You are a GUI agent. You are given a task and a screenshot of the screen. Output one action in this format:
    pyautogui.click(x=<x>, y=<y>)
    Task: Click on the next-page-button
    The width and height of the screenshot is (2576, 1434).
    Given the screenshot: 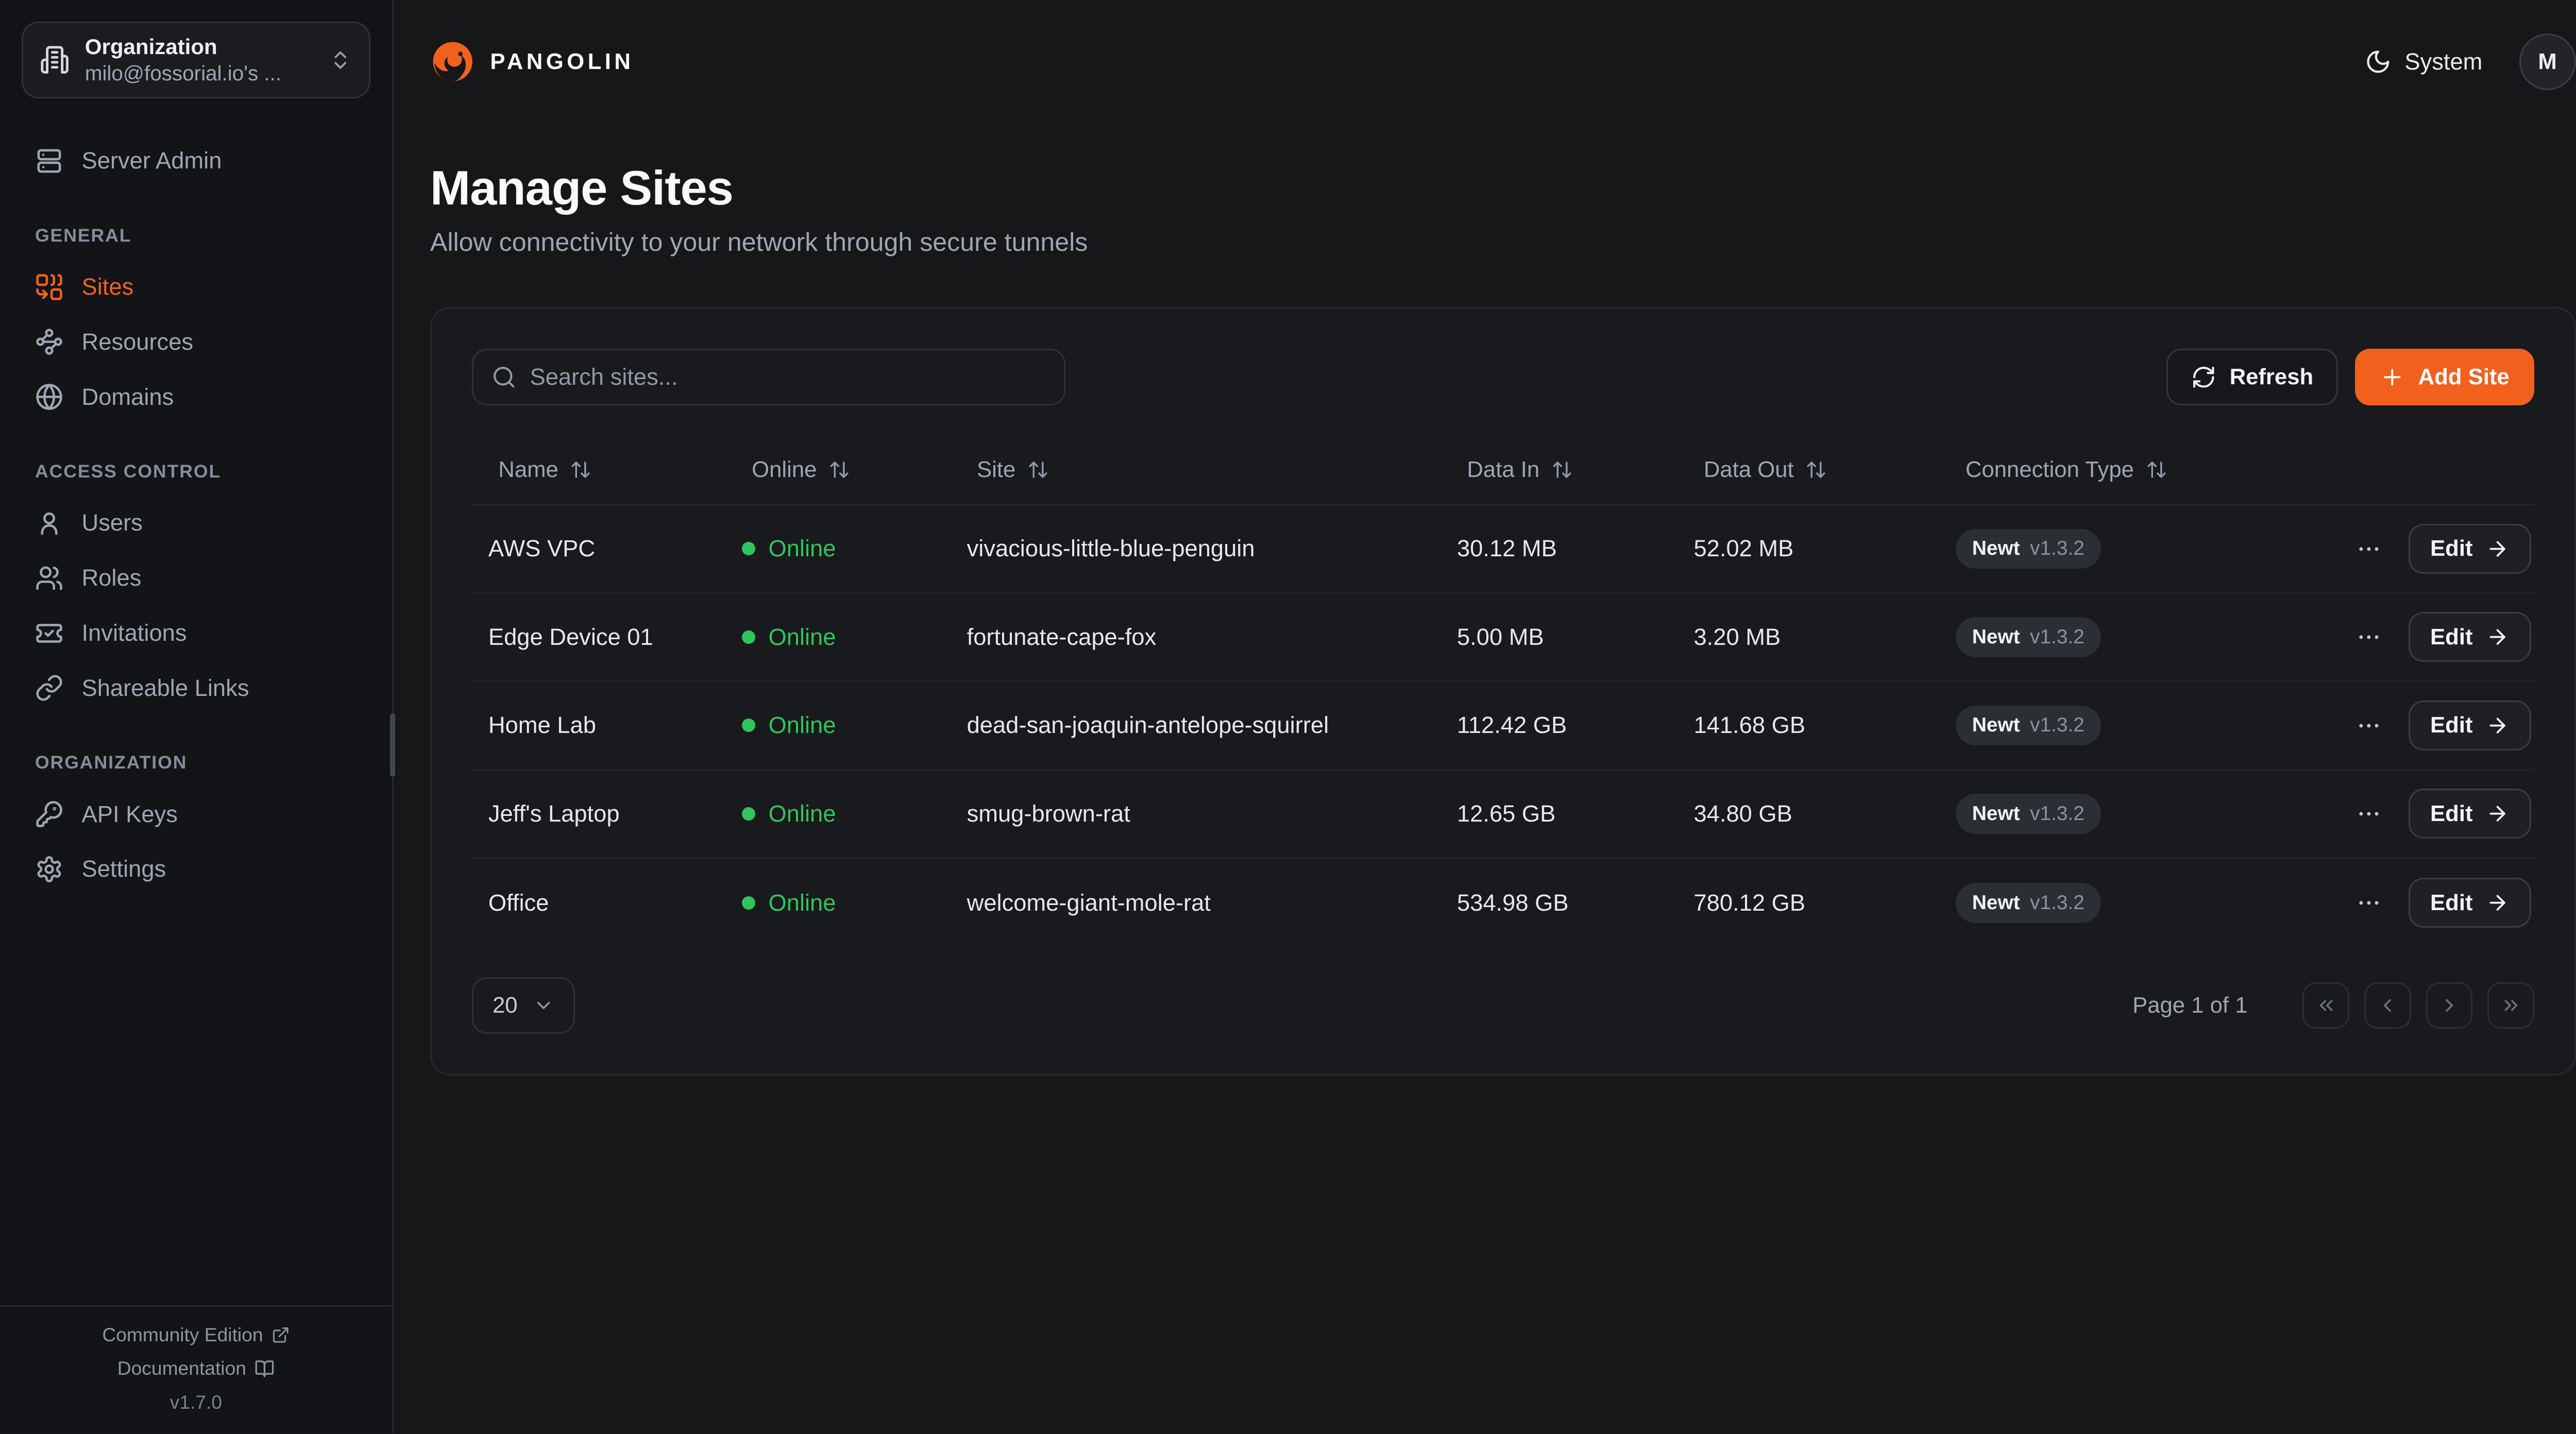 What is the action you would take?
    pyautogui.click(x=2449, y=1005)
    